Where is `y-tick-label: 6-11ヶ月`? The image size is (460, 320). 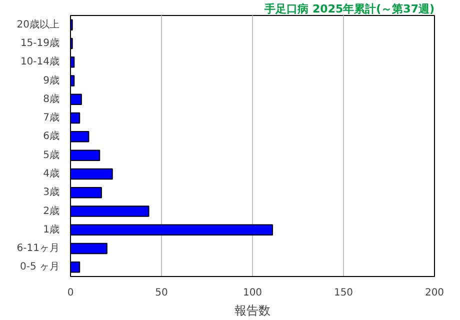
y-tick-label: 6-11ヶ月 is located at coordinates (38, 248).